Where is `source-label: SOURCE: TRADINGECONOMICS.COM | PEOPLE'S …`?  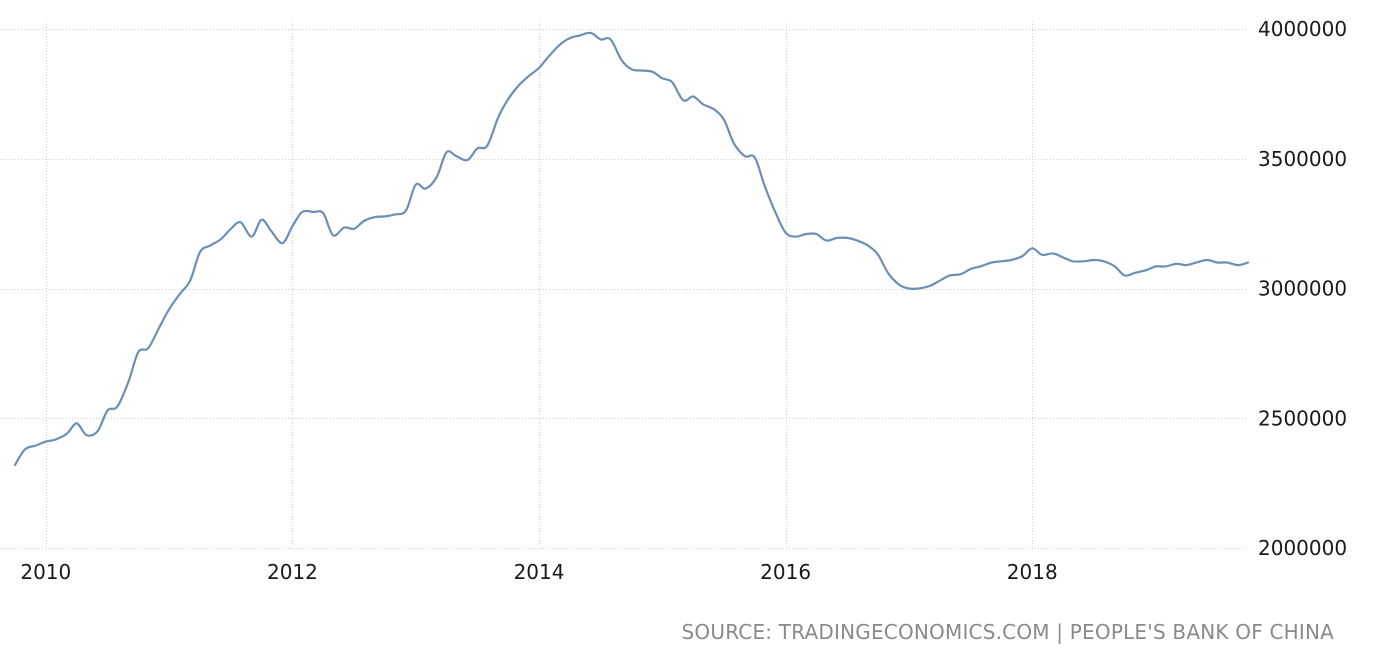
source-label: SOURCE: TRADINGECONOMICS.COM | PEOPLE'S … is located at coordinates (1007, 632).